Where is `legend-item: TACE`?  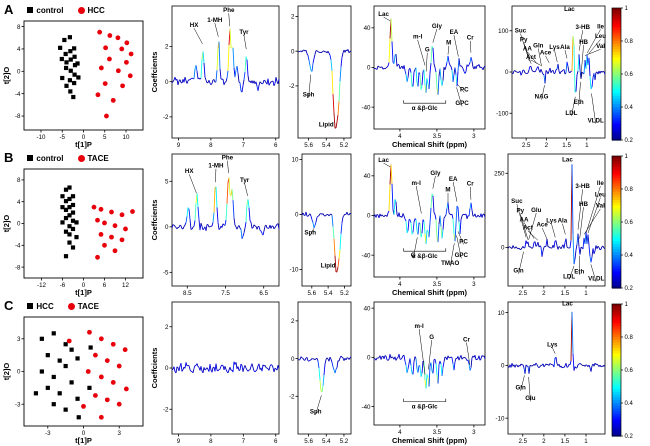 legend-item: TACE is located at coordinates (93, 158).